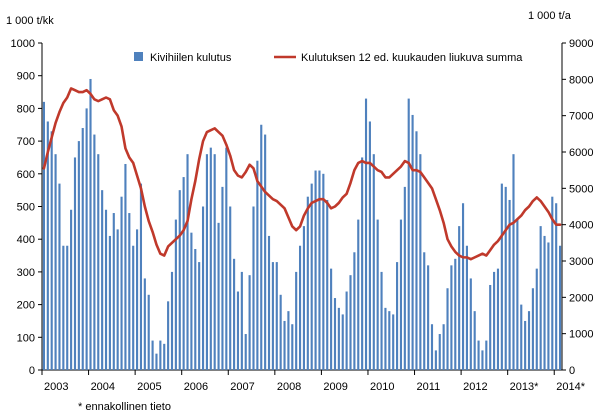 This screenshot has height=418, width=607. What do you see at coordinates (581, 117) in the screenshot?
I see `y-right-tick-label: 7000` at bounding box center [581, 117].